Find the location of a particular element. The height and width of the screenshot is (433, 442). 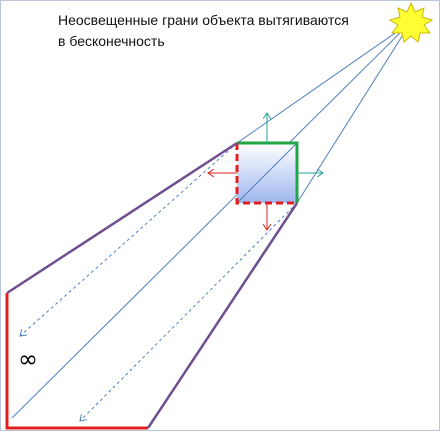

infinity-label: ∞ is located at coordinates (28, 359).